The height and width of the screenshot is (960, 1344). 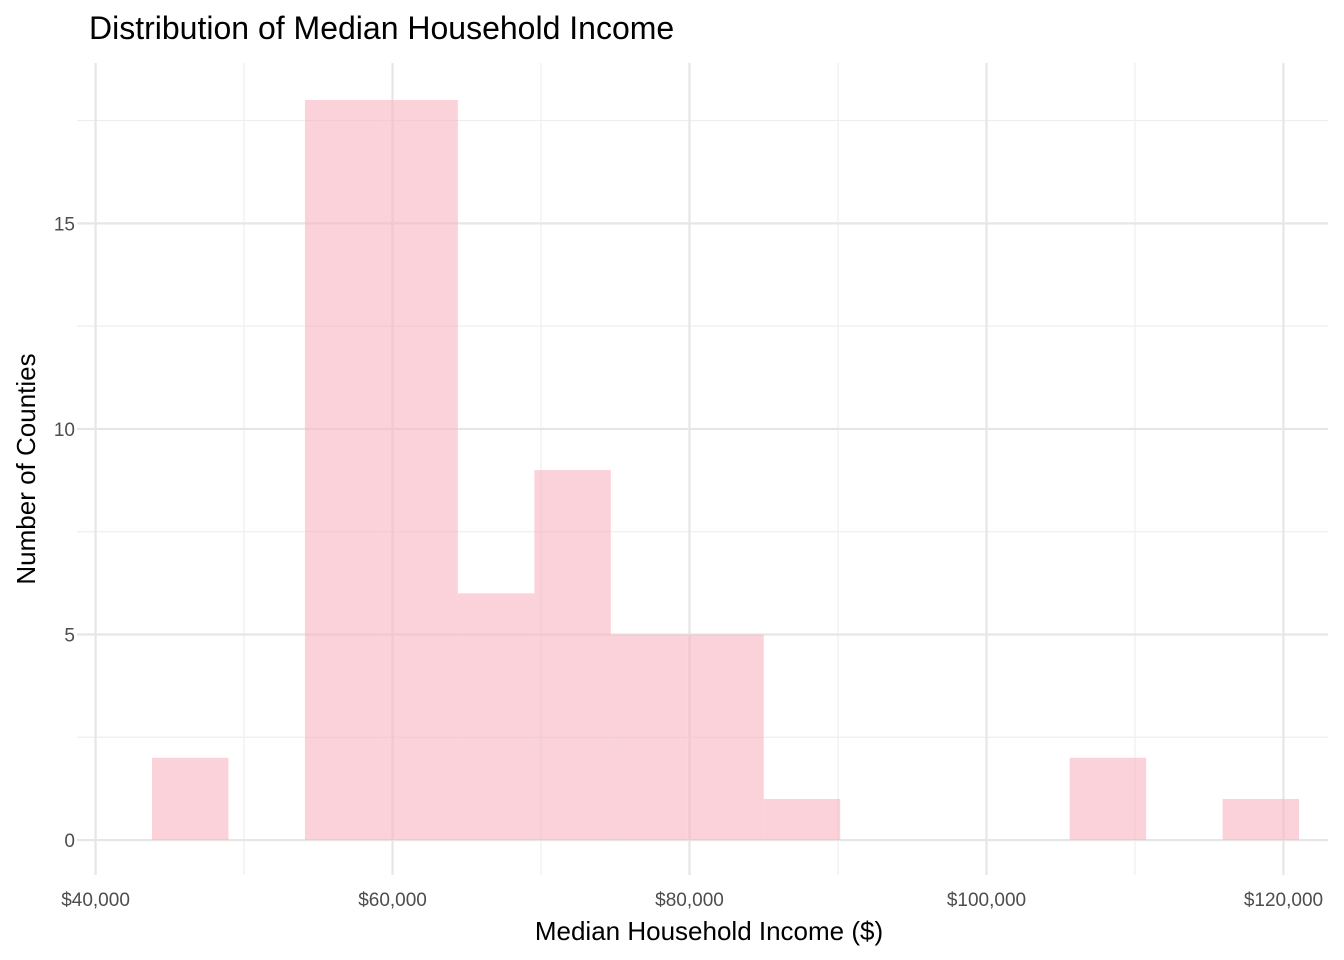 I want to click on x-axis-ticks: $40,000 $60,000 $80,000 $100,000 $120,000, so click(x=692, y=900).